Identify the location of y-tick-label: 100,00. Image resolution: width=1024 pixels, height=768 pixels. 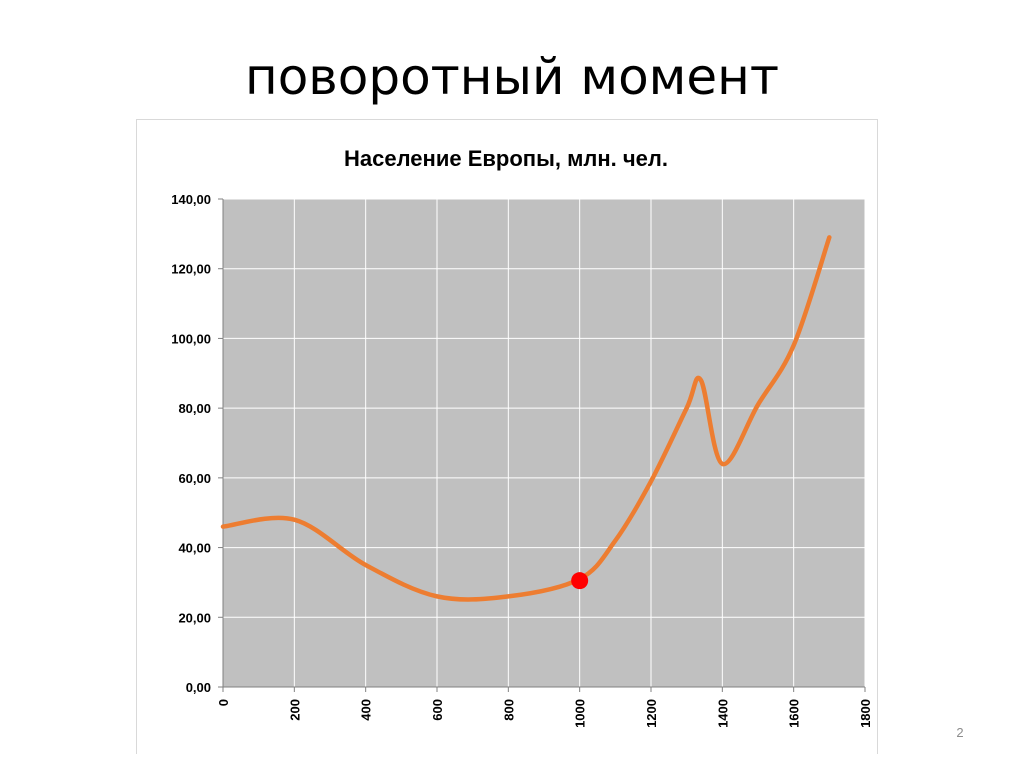
(191, 338).